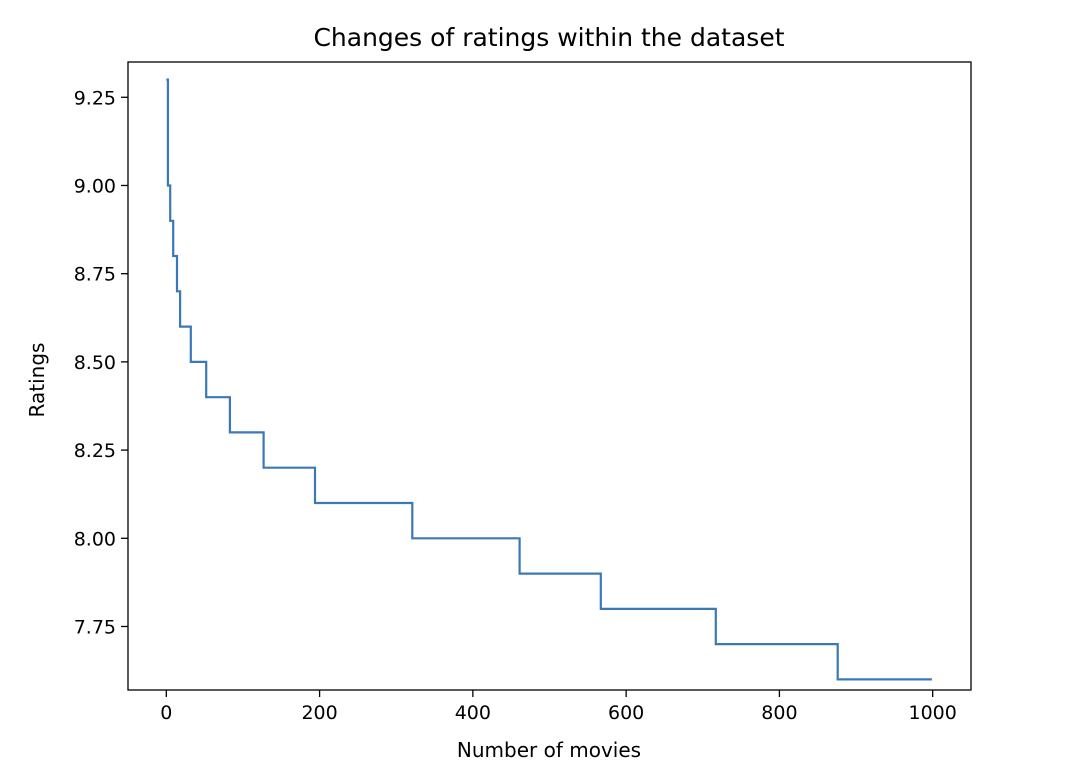 This screenshot has width=1082, height=783. What do you see at coordinates (473, 713) in the screenshot?
I see `x-tick-label: 400` at bounding box center [473, 713].